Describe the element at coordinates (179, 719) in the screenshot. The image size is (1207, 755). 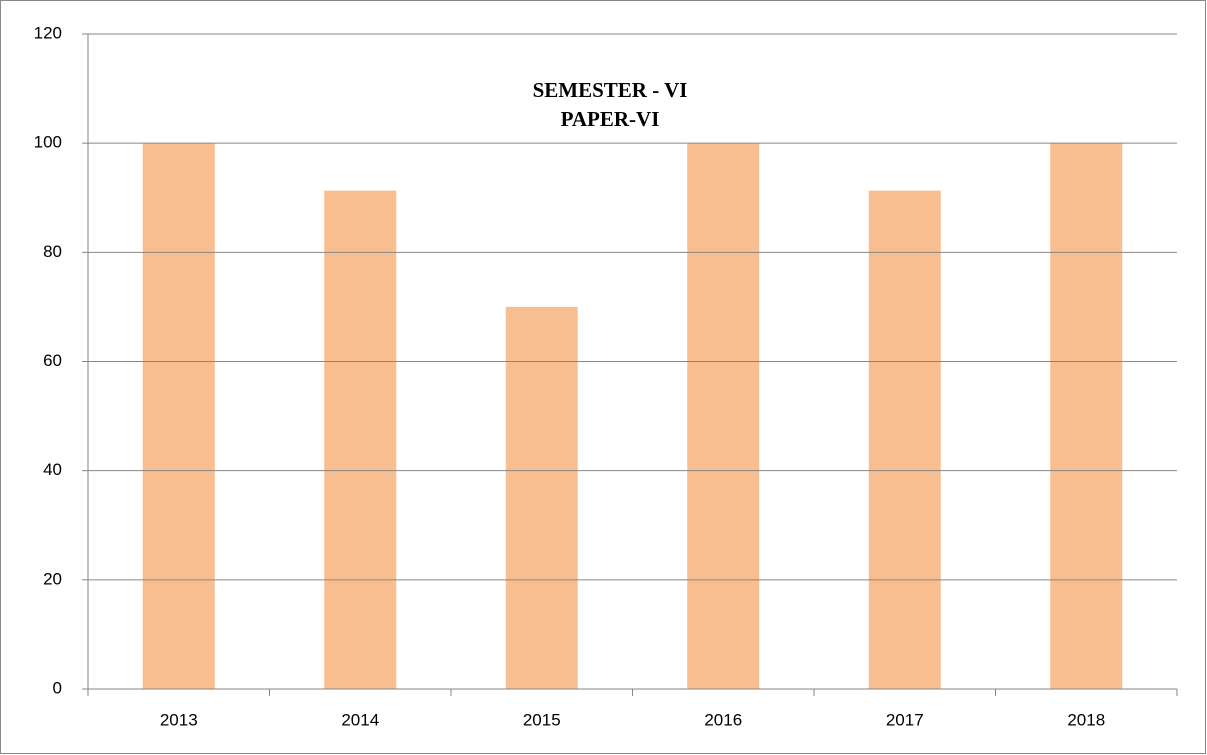
I see `x-tick-label: 2013` at that location.